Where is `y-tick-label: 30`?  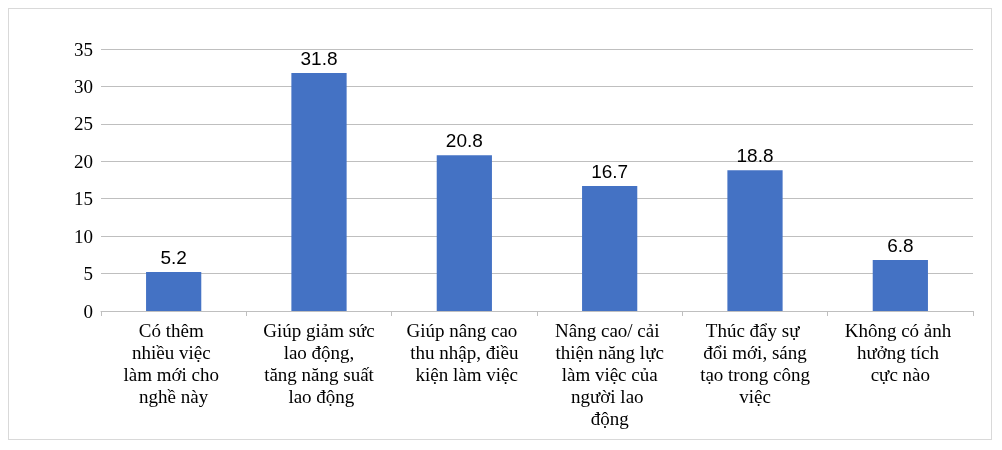 y-tick-label: 30 is located at coordinates (83, 86).